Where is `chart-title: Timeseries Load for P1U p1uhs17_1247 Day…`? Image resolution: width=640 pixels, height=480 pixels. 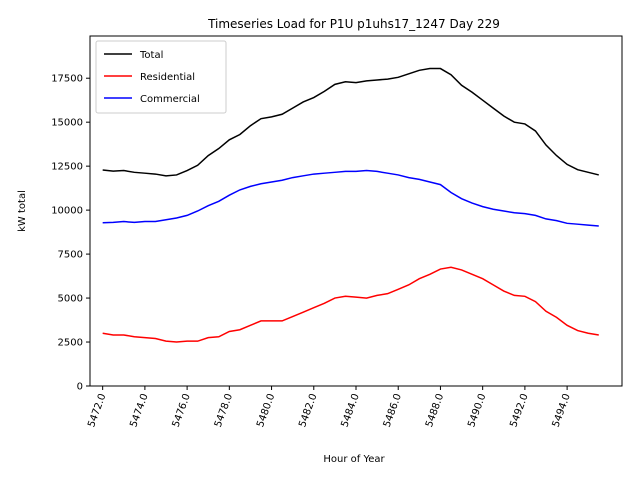
chart-title: Timeseries Load for P1U p1uhs17_1247 Day… is located at coordinates (353, 24).